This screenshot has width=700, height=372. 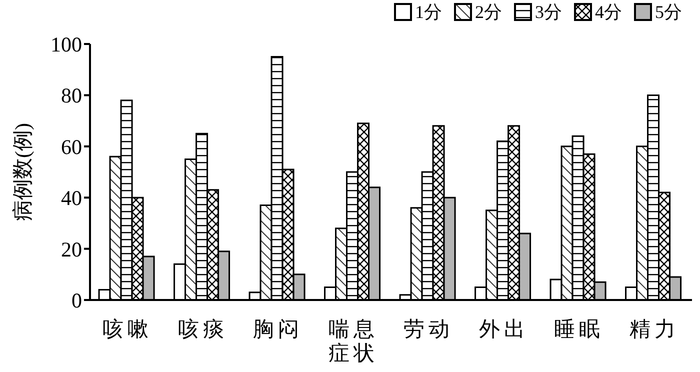 I want to click on legend-label: 2分, so click(x=488, y=12).